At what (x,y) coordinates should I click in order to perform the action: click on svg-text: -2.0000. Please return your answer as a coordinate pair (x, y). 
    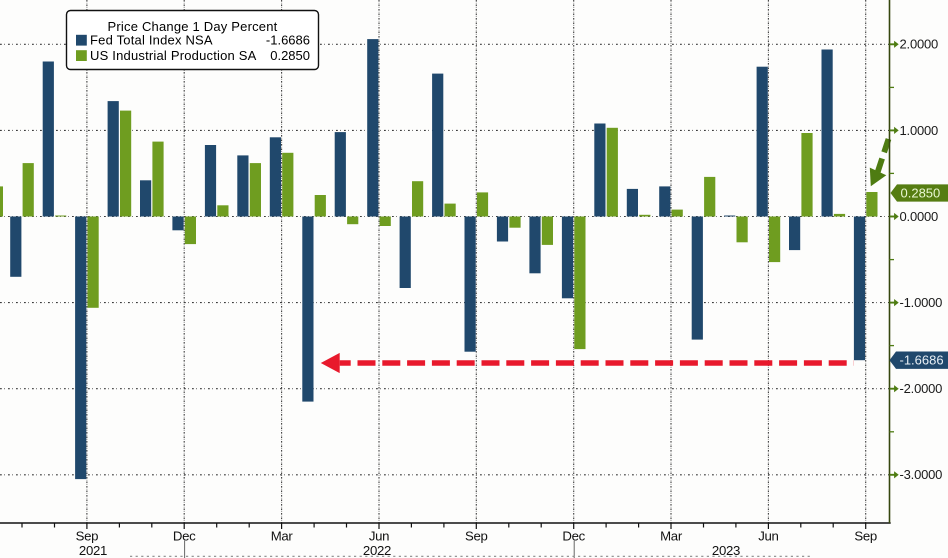
    Looking at the image, I should click on (921, 388).